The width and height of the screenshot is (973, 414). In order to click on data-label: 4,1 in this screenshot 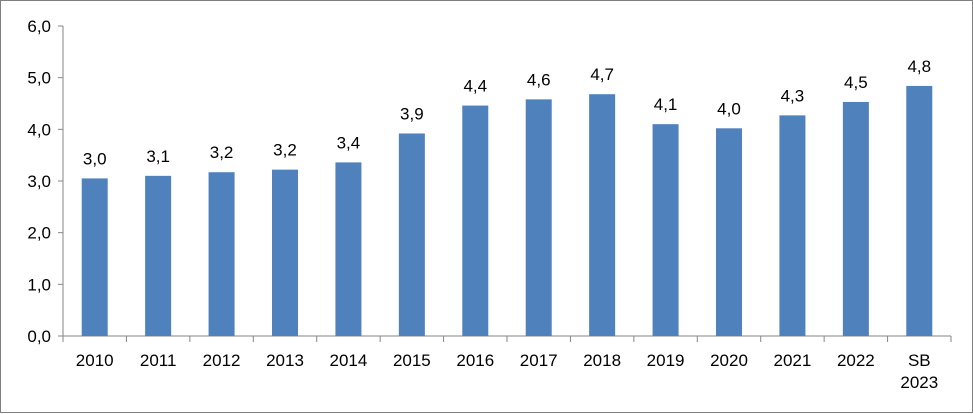, I will do `click(666, 104)`.